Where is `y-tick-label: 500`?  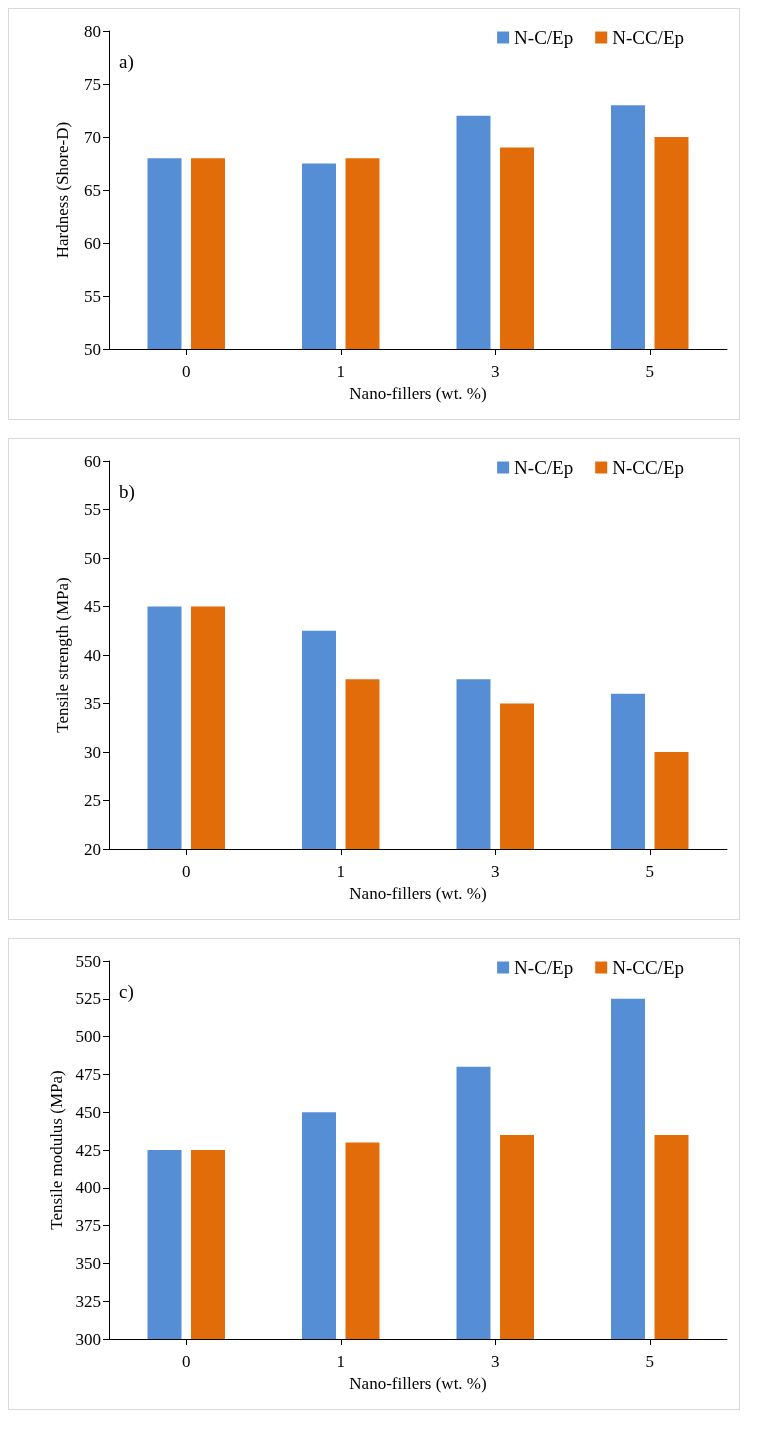 y-tick-label: 500 is located at coordinates (88, 1037).